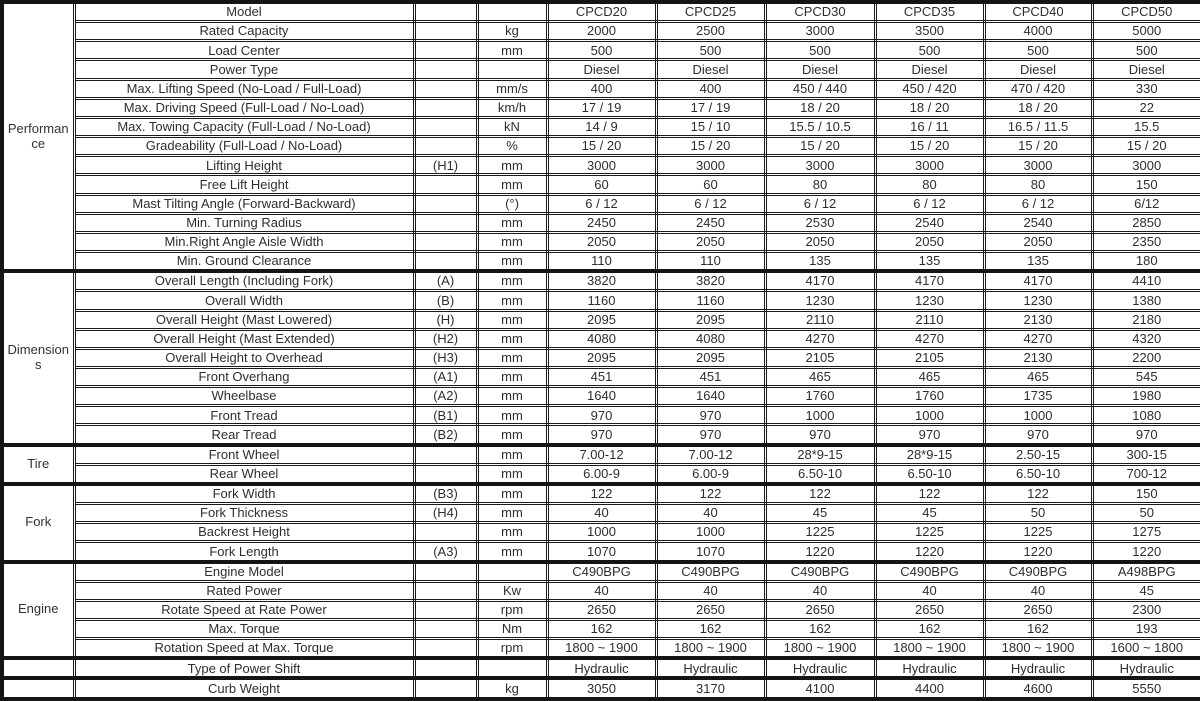 The height and width of the screenshot is (701, 1200). Describe the element at coordinates (244, 454) in the screenshot. I see `spec-label-cell: Front Wheel` at that location.